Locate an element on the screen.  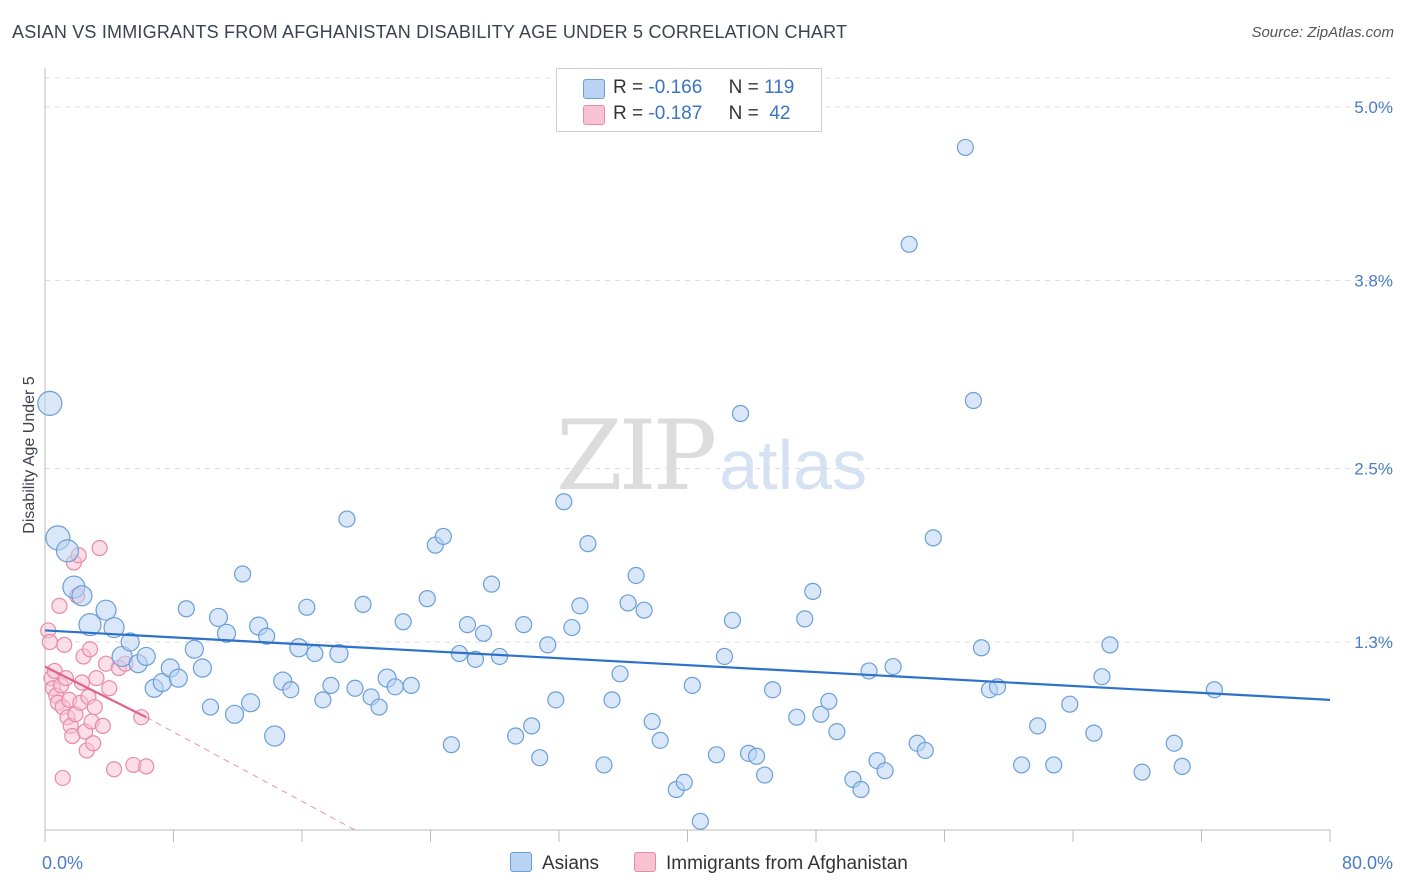
y-tick-label: 3.8% is located at coordinates (1373, 280).